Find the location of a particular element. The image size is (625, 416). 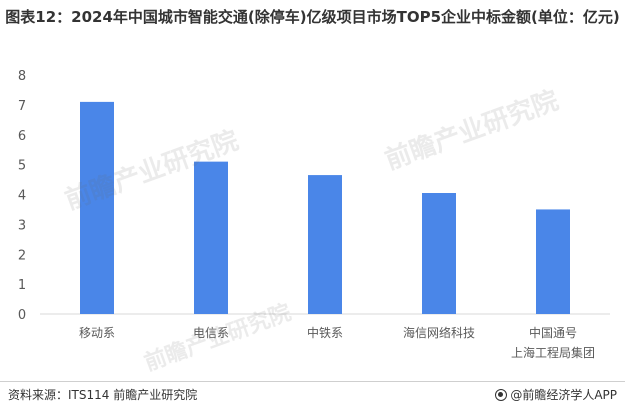

x-category-label: 电信系 is located at coordinates (211, 333).